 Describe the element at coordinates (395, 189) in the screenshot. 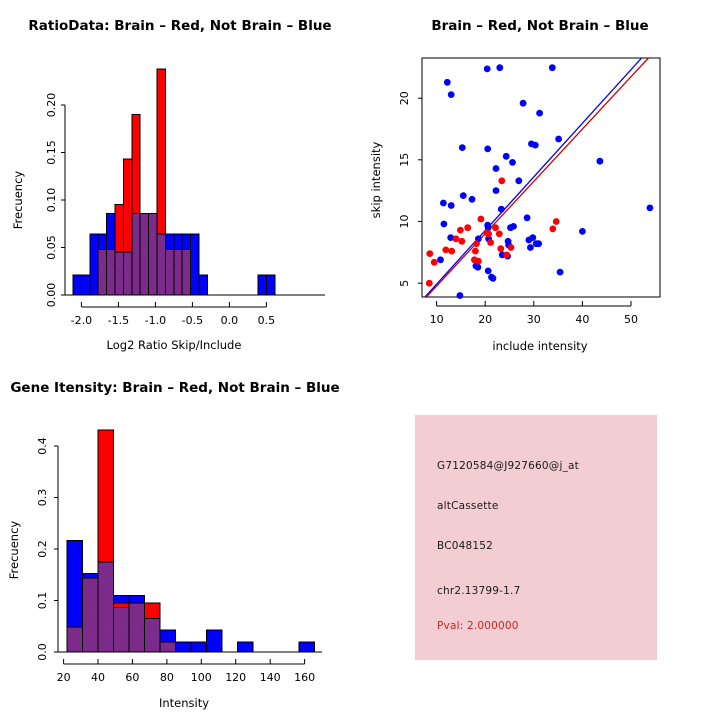

I see `scatter-y-axis: 5 10 15 20 skip intensity` at that location.